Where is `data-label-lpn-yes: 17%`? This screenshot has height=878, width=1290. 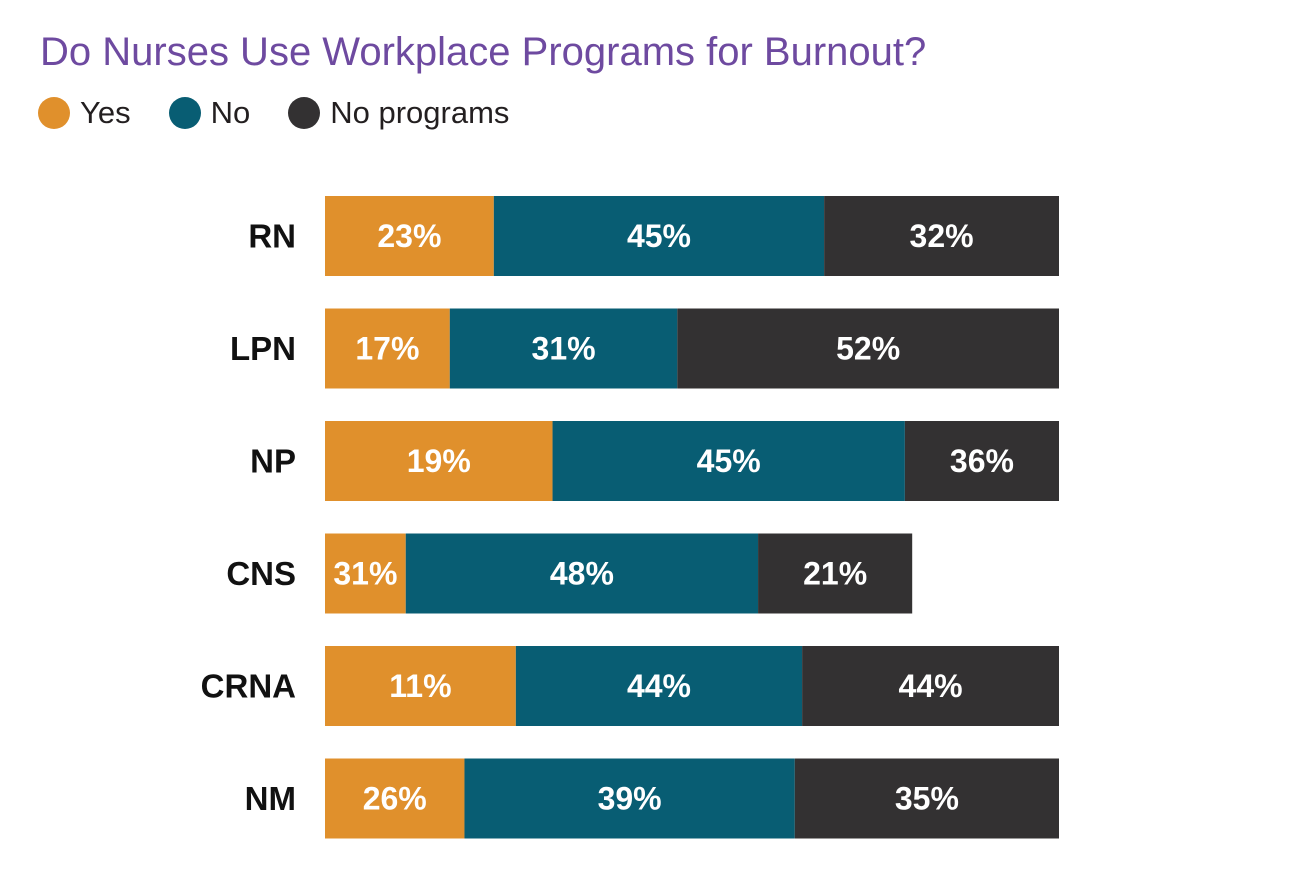 data-label-lpn-yes: 17% is located at coordinates (387, 349).